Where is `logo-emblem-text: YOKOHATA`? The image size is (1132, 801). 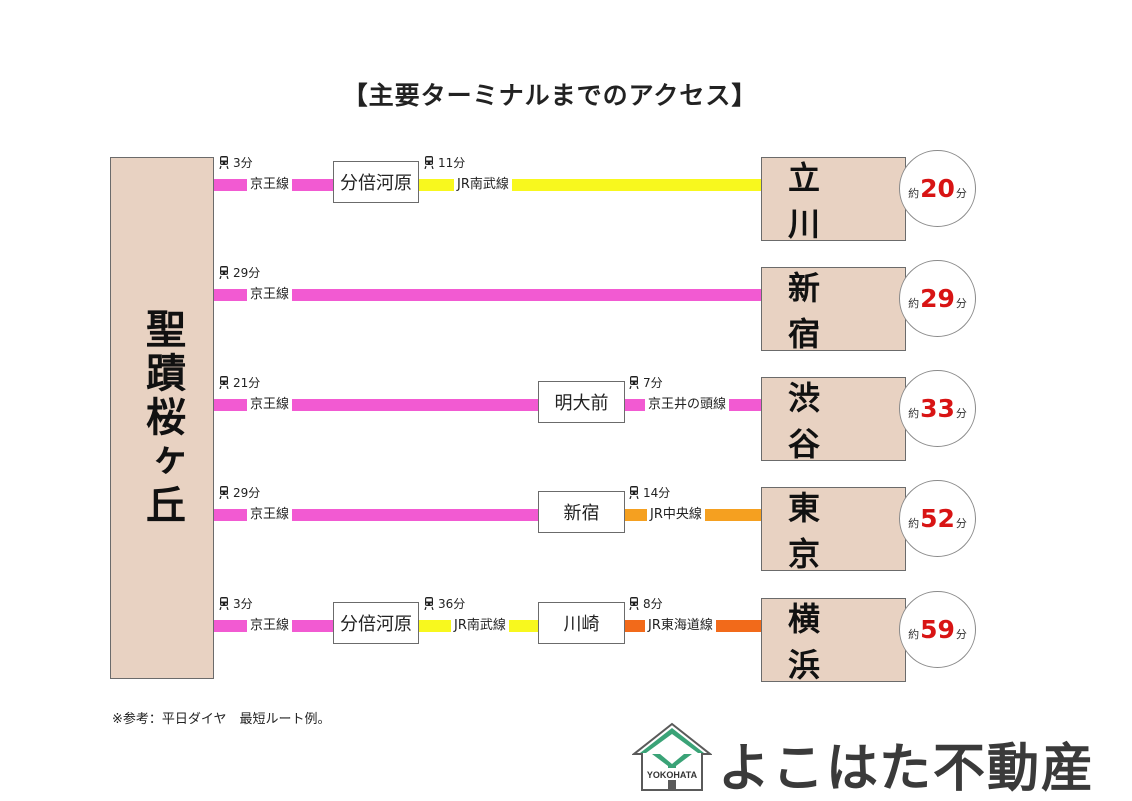 logo-emblem-text: YOKOHATA is located at coordinates (672, 775).